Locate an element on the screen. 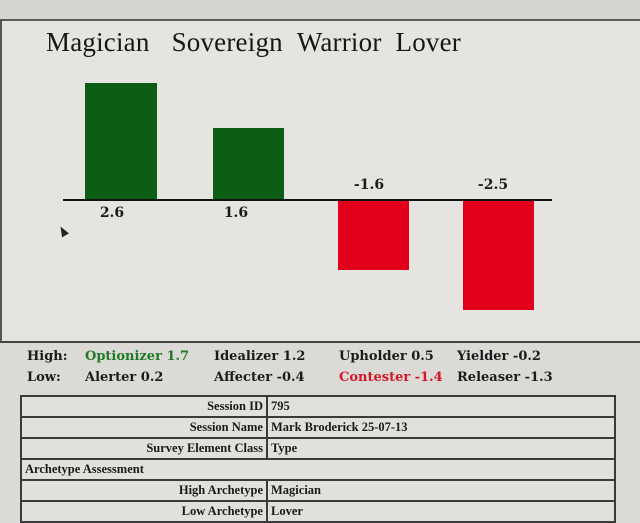 This screenshot has width=640, height=523. title-lover: Lover is located at coordinates (428, 42).